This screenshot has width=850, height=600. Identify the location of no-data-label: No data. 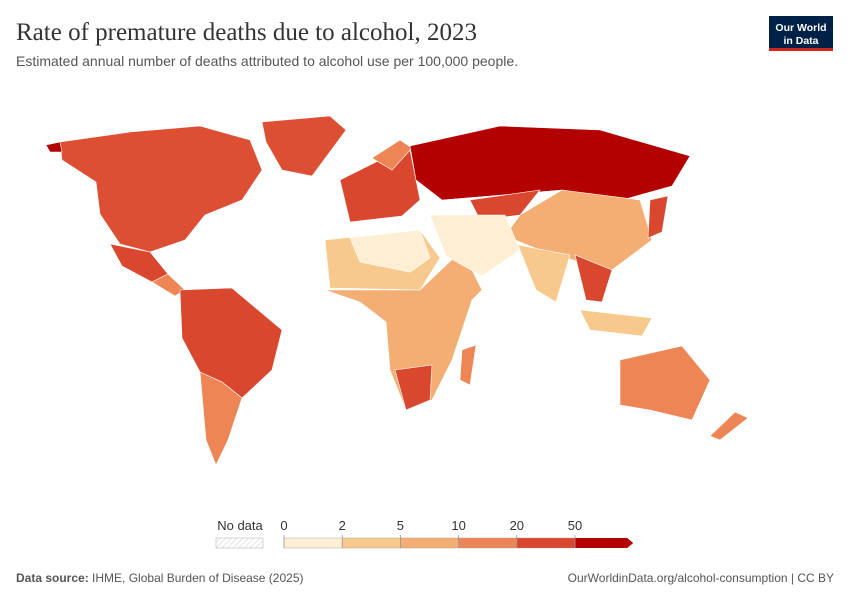
(240, 525).